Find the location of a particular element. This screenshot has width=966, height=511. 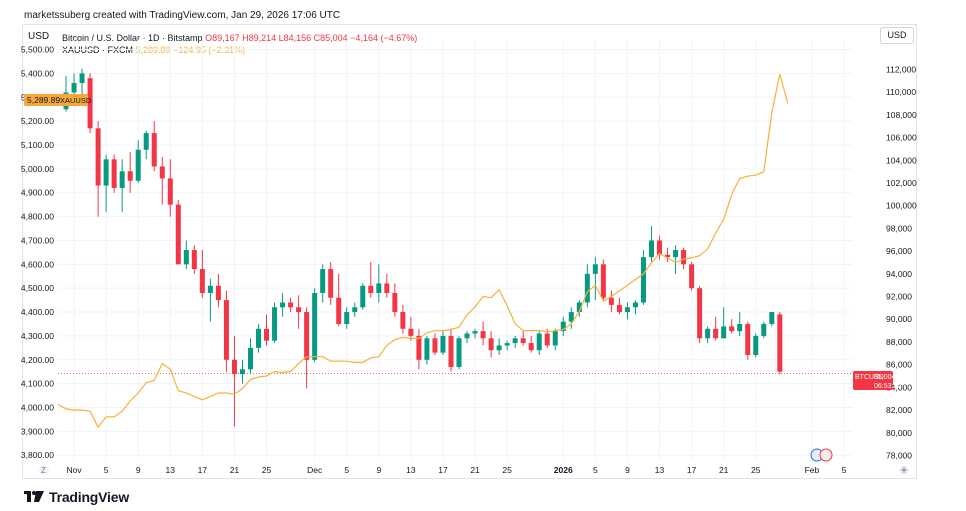

gold-price-tag-value: 5,289.89 is located at coordinates (43, 100).